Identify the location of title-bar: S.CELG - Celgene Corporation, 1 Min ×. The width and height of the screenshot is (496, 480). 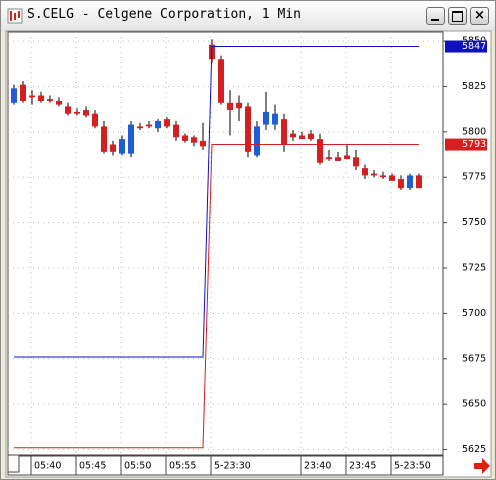
(248, 16).